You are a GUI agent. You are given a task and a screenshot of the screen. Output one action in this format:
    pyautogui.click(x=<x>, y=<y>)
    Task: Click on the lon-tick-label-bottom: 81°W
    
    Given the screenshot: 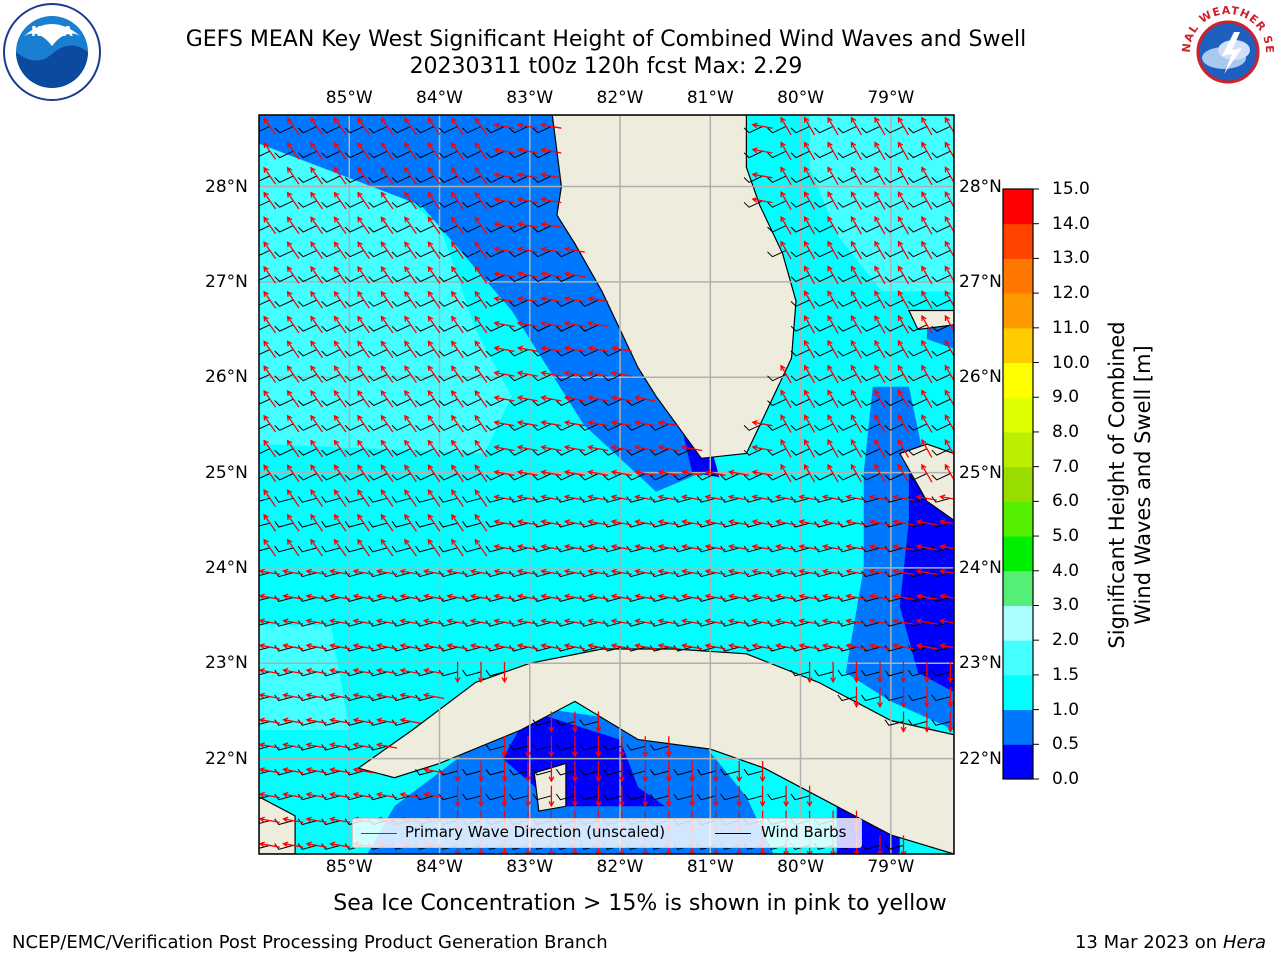 What is the action you would take?
    pyautogui.click(x=710, y=867)
    